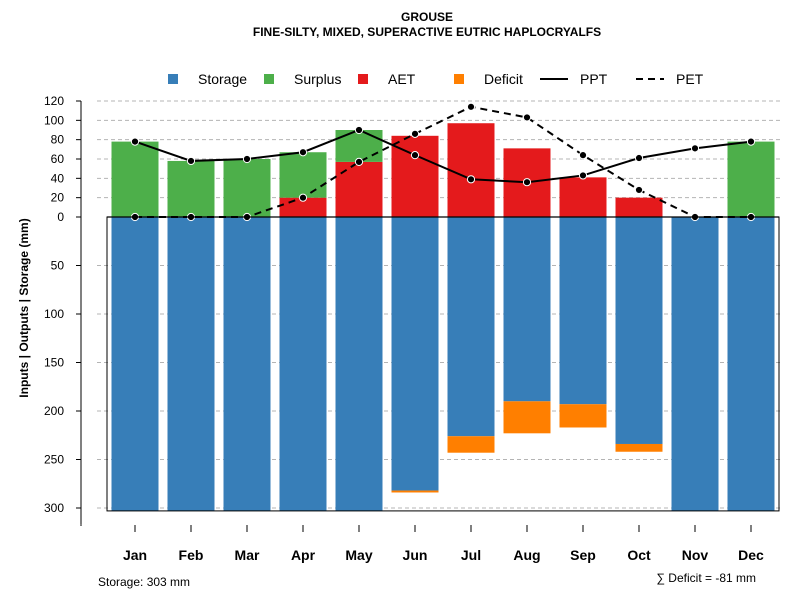 This screenshot has height=600, width=800. I want to click on x-tick-label-May: May, so click(358, 555).